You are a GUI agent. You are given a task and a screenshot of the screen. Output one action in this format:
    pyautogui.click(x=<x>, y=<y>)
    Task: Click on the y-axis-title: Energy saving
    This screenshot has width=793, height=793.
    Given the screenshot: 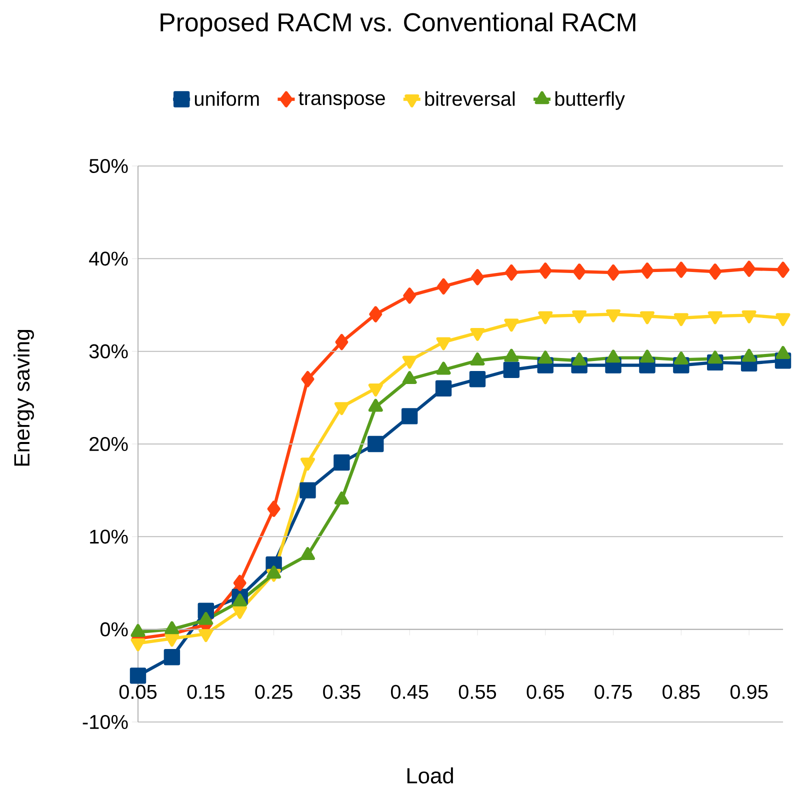 What is the action you would take?
    pyautogui.click(x=24, y=398)
    